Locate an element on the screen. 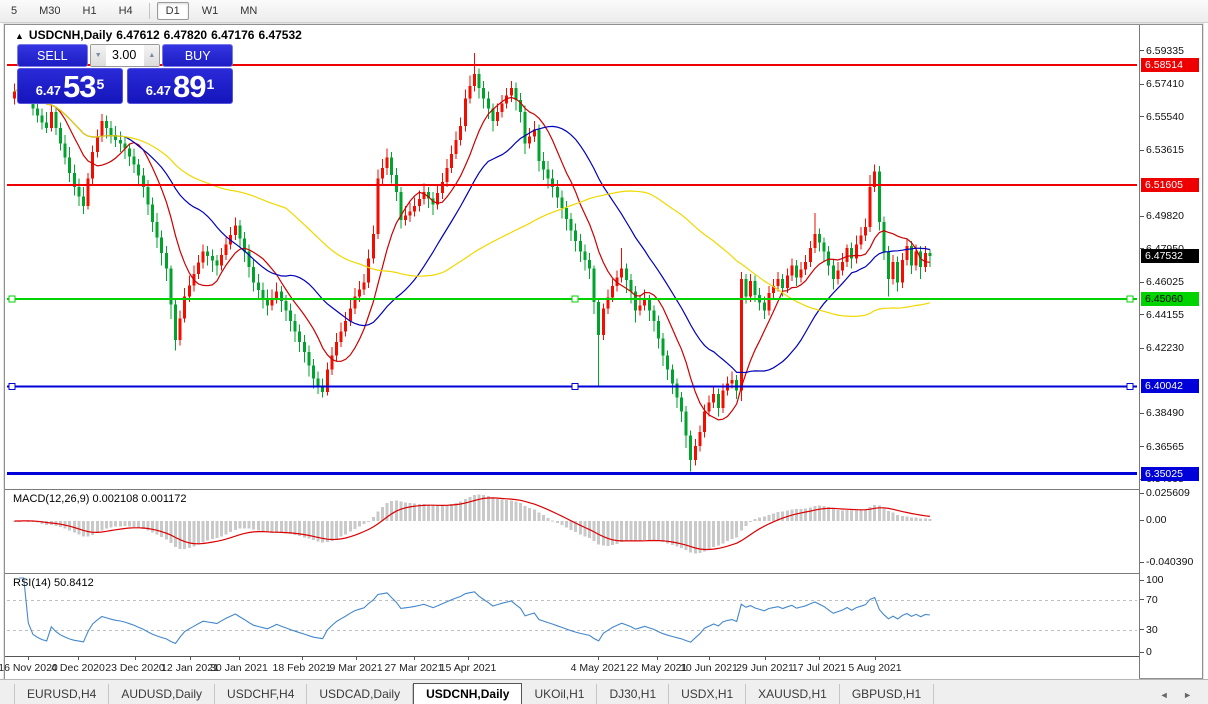 The width and height of the screenshot is (1208, 704). timeframe-button-d1: D1 is located at coordinates (172, 11).